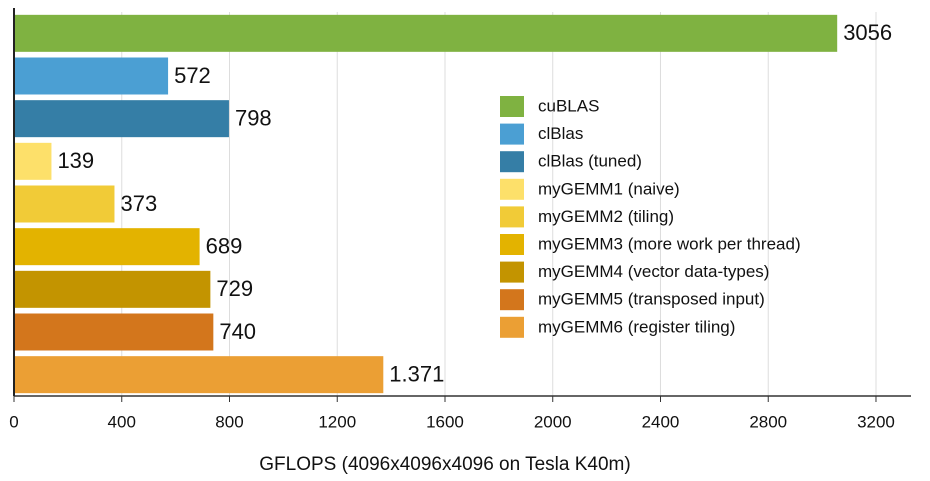 This screenshot has height=481, width=930. What do you see at coordinates (444, 464) in the screenshot?
I see `x-axis-label: GFLOPS (4096x4096x4096 on Tesla K40m)` at bounding box center [444, 464].